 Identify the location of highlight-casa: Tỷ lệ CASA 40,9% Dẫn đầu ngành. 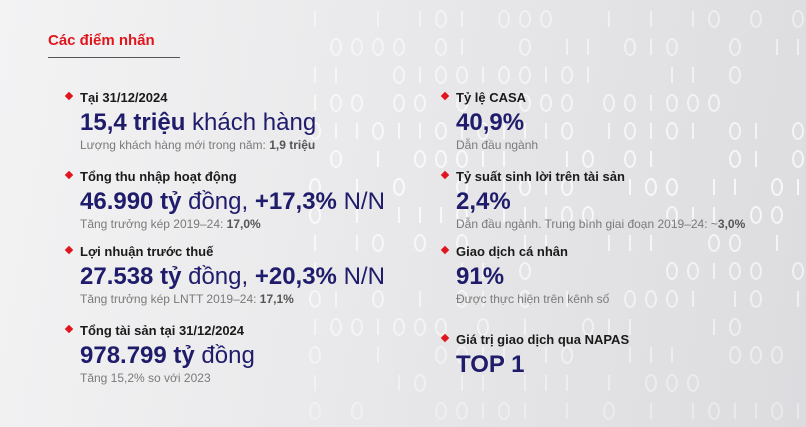
(489, 121).